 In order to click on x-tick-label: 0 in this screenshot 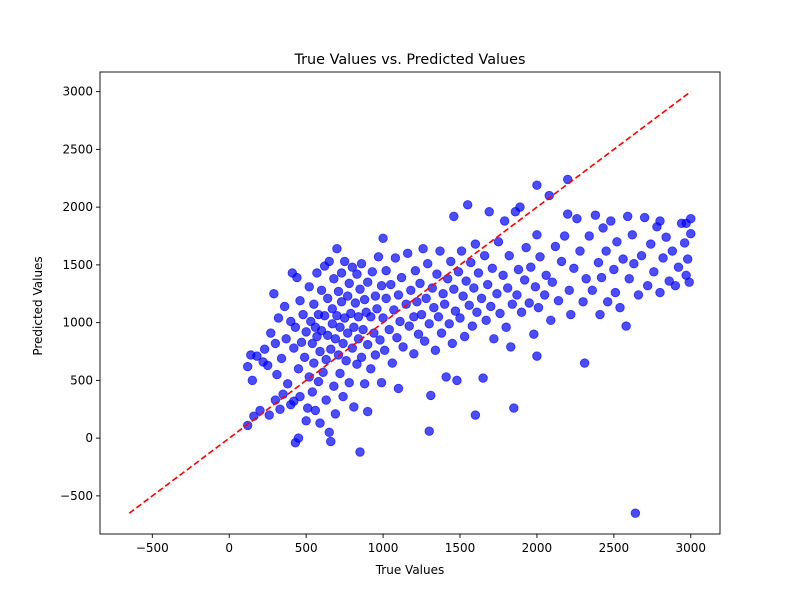, I will do `click(229, 548)`.